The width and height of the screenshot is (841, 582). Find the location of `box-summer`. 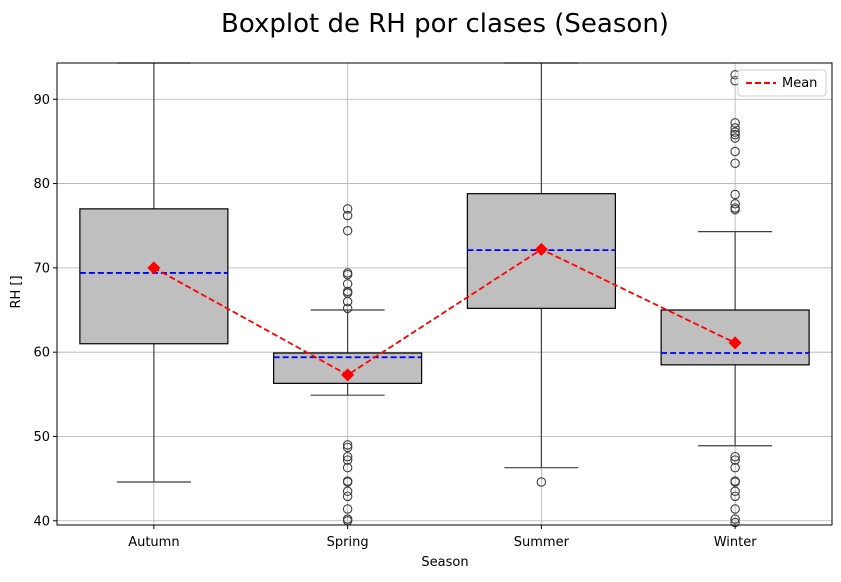

box-summer is located at coordinates (541, 251).